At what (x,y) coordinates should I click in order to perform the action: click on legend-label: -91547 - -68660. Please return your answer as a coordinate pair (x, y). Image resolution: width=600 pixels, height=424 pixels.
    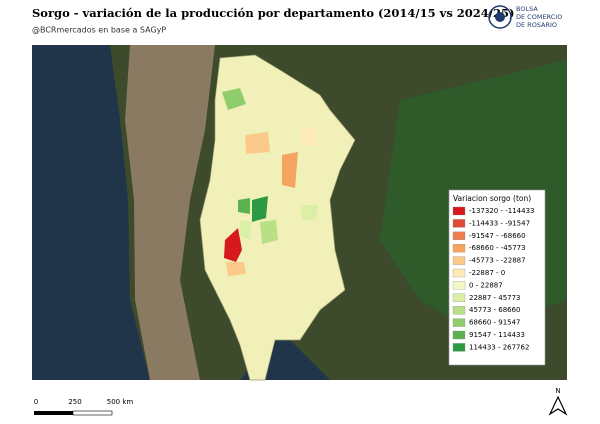
    Looking at the image, I should click on (497, 236).